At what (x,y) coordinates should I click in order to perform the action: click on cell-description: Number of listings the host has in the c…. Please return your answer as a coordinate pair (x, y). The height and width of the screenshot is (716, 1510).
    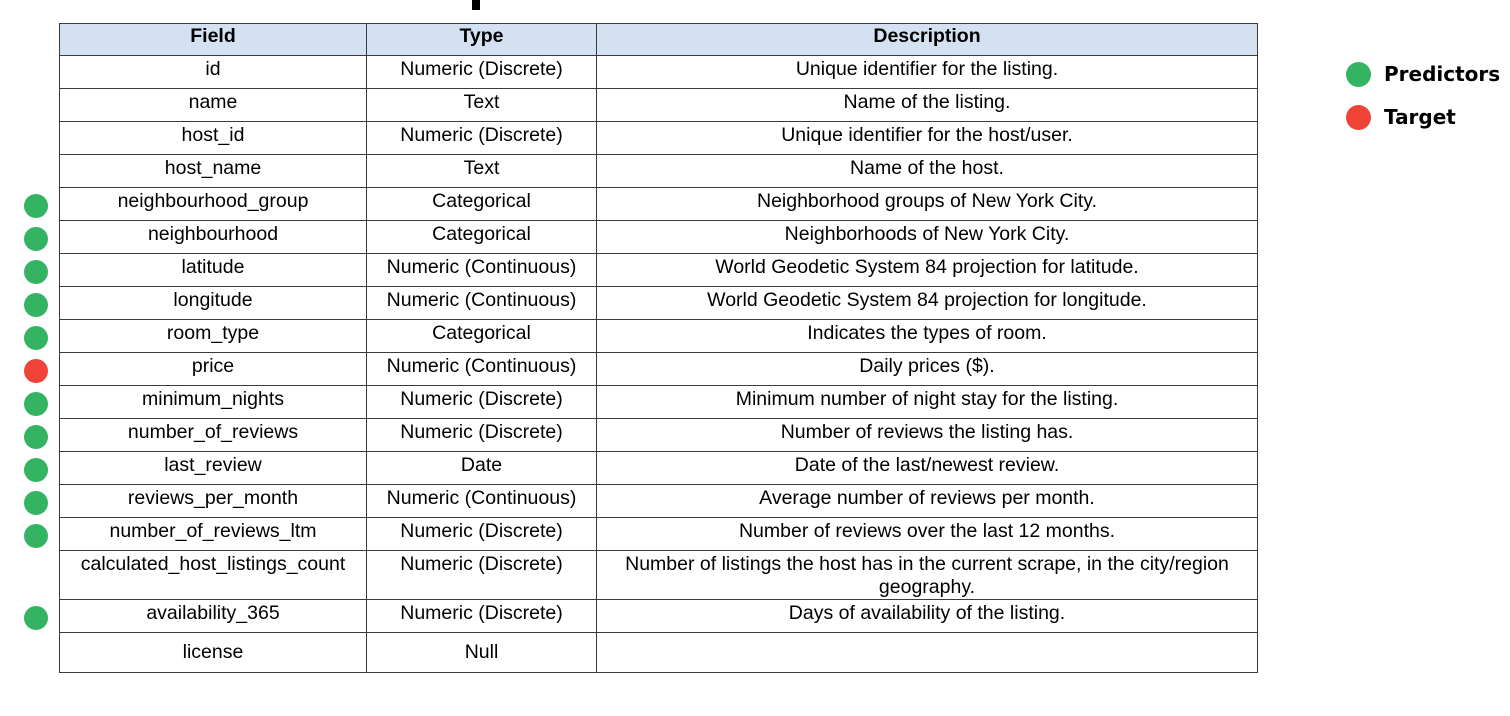
    Looking at the image, I should click on (927, 575).